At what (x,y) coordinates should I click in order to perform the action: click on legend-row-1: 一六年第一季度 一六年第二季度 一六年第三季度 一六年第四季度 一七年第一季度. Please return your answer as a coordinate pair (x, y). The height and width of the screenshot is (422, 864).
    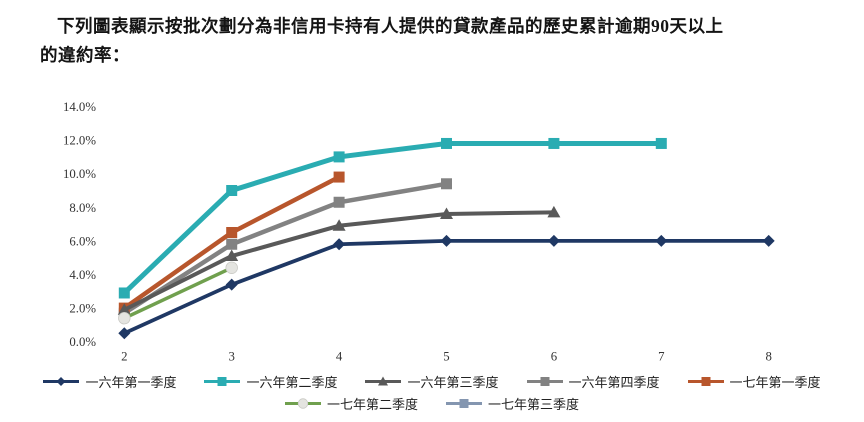
    Looking at the image, I should click on (432, 381).